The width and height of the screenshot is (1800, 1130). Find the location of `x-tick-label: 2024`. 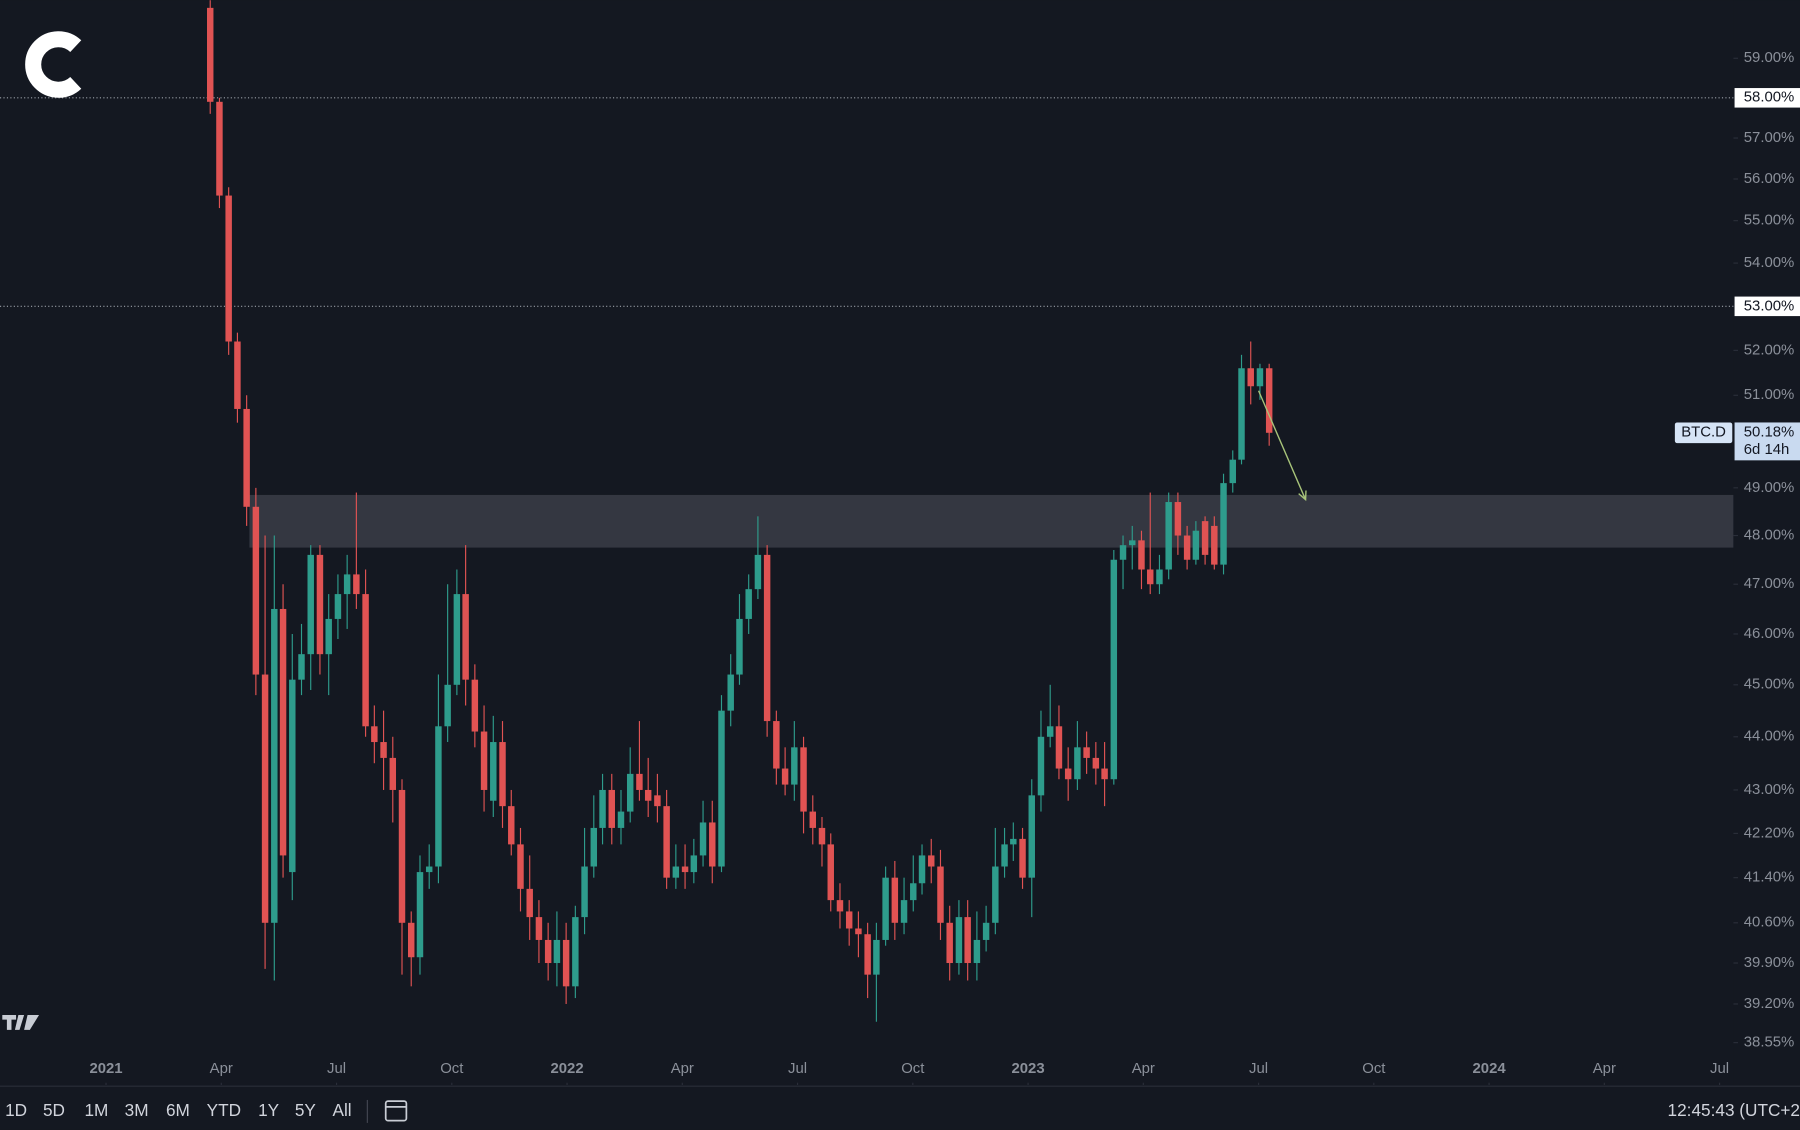

x-tick-label: 2024 is located at coordinates (1489, 1068).